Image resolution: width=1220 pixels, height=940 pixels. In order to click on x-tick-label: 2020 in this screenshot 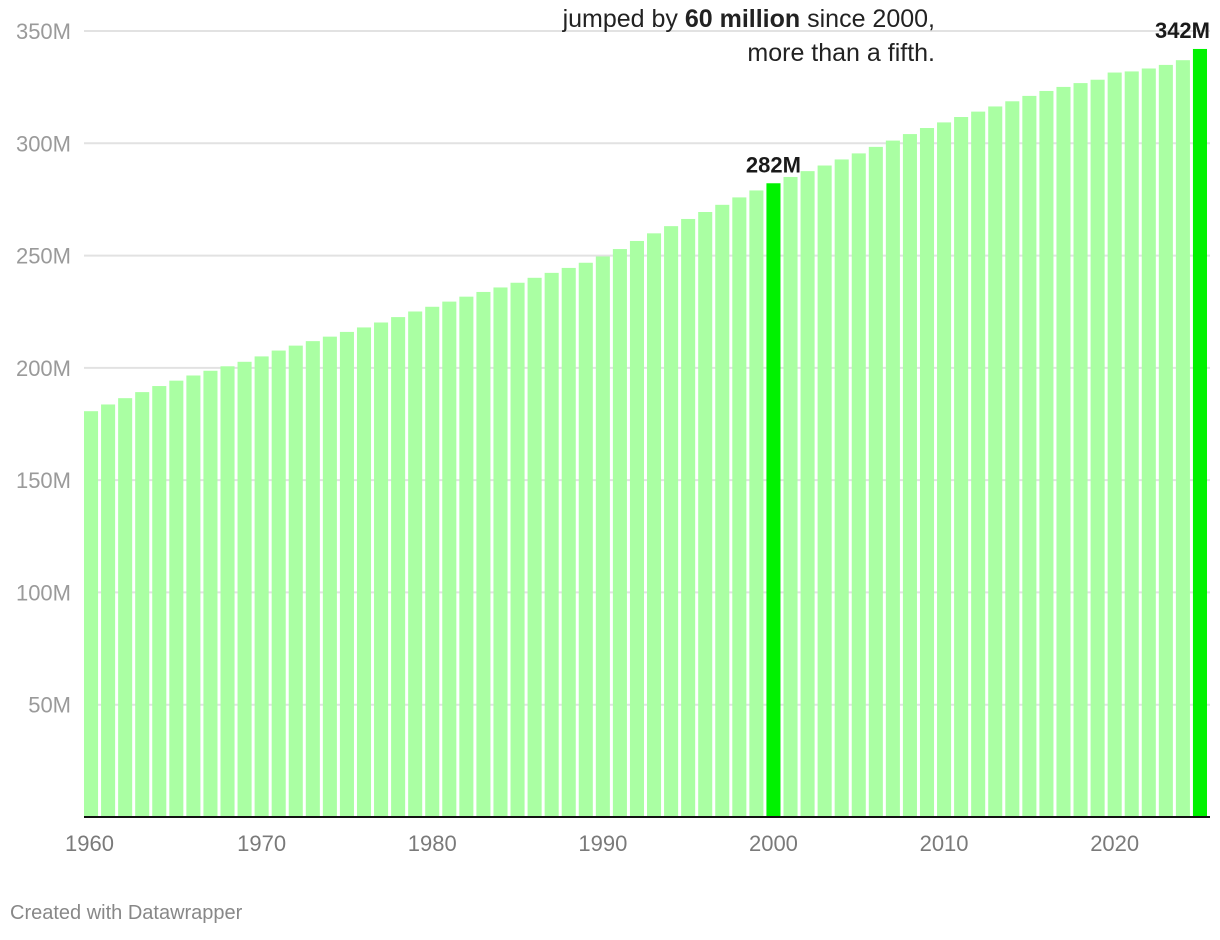, I will do `click(1114, 843)`.